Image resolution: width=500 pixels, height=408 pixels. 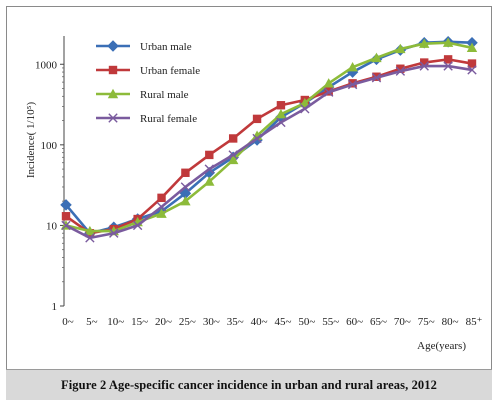 I want to click on x-tick-label: 75~, so click(x=426, y=322).